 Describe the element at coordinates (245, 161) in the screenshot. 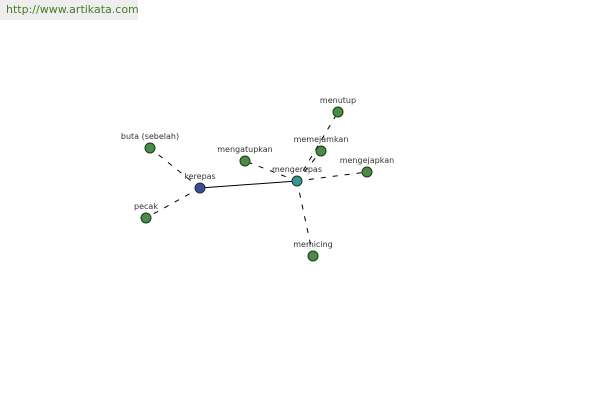

I see `node-mengatupkan` at that location.